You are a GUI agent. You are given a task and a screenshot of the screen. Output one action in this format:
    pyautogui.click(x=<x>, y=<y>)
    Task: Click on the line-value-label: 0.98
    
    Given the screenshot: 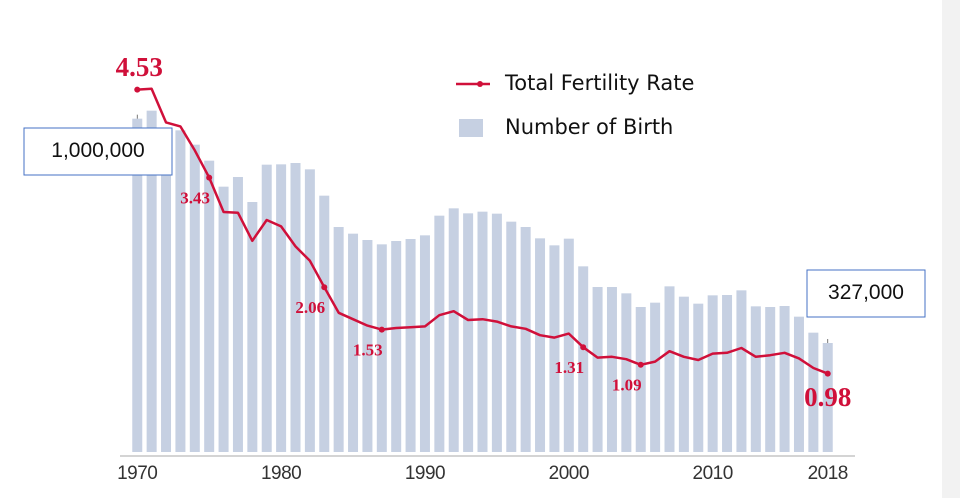 What is the action you would take?
    pyautogui.click(x=827, y=397)
    